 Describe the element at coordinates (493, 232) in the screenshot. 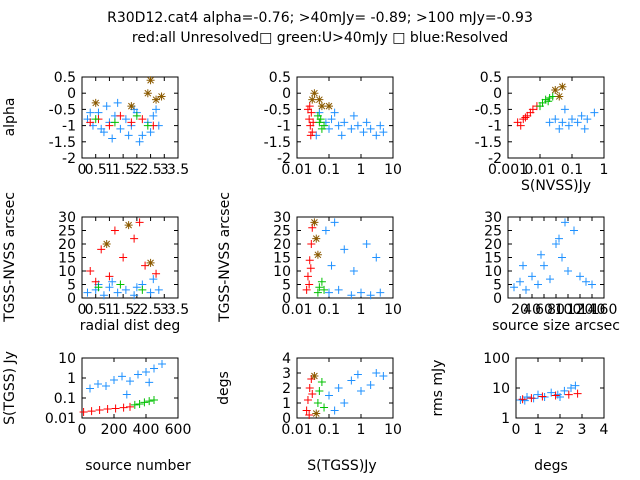

I see `y-tick-label: 25` at that location.